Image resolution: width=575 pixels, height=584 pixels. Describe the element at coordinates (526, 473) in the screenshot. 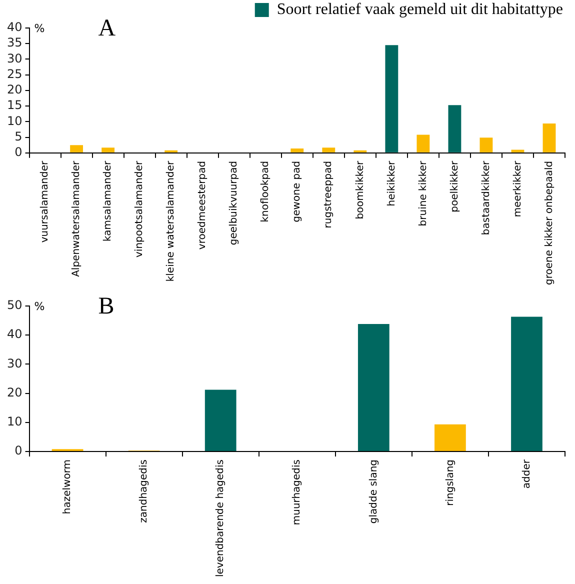

I see `x-tick-label: adder` at that location.